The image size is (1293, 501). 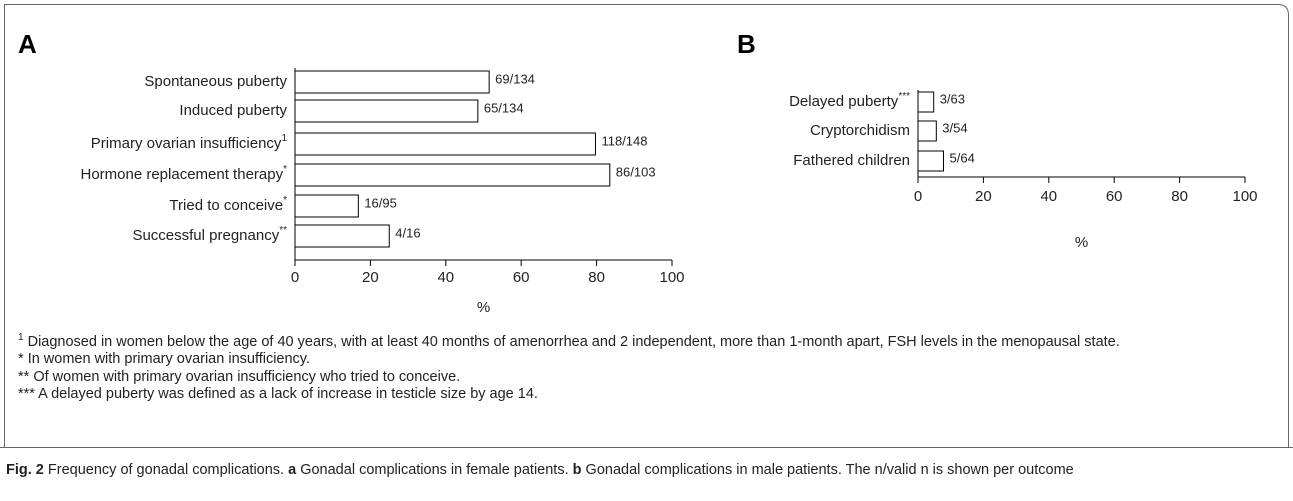 I want to click on category-name: Hormone replacement therapy, so click(x=181, y=174).